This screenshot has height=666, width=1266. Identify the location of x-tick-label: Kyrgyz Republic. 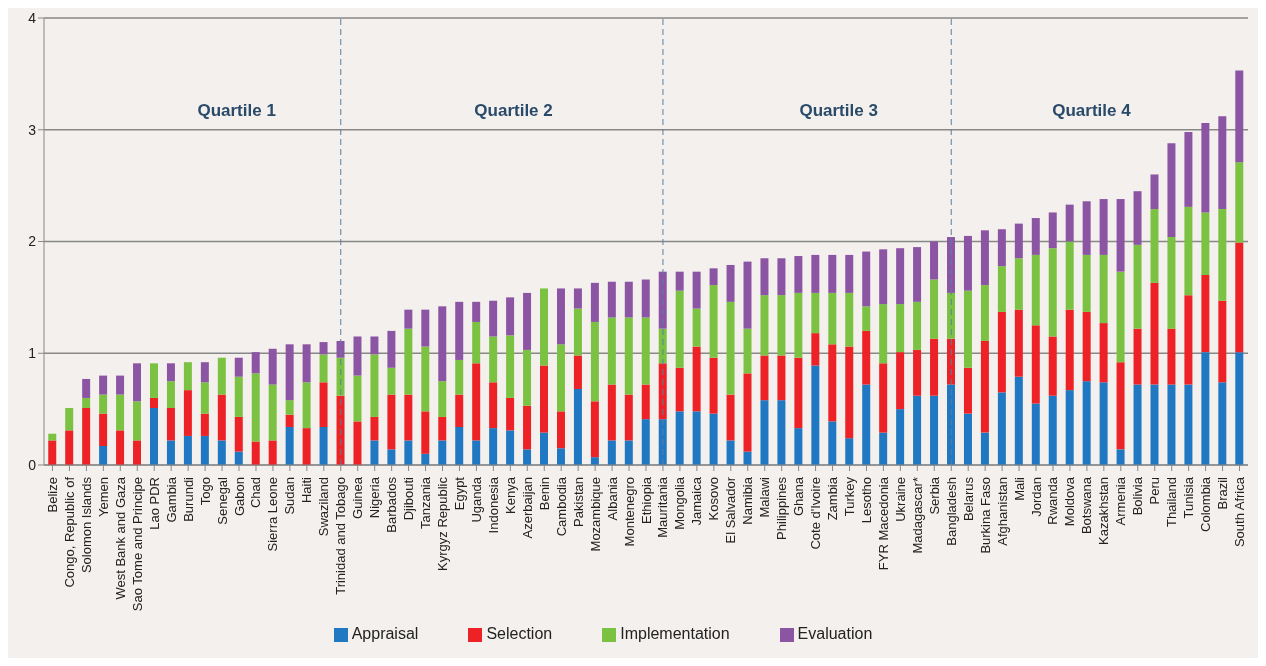
(443, 523).